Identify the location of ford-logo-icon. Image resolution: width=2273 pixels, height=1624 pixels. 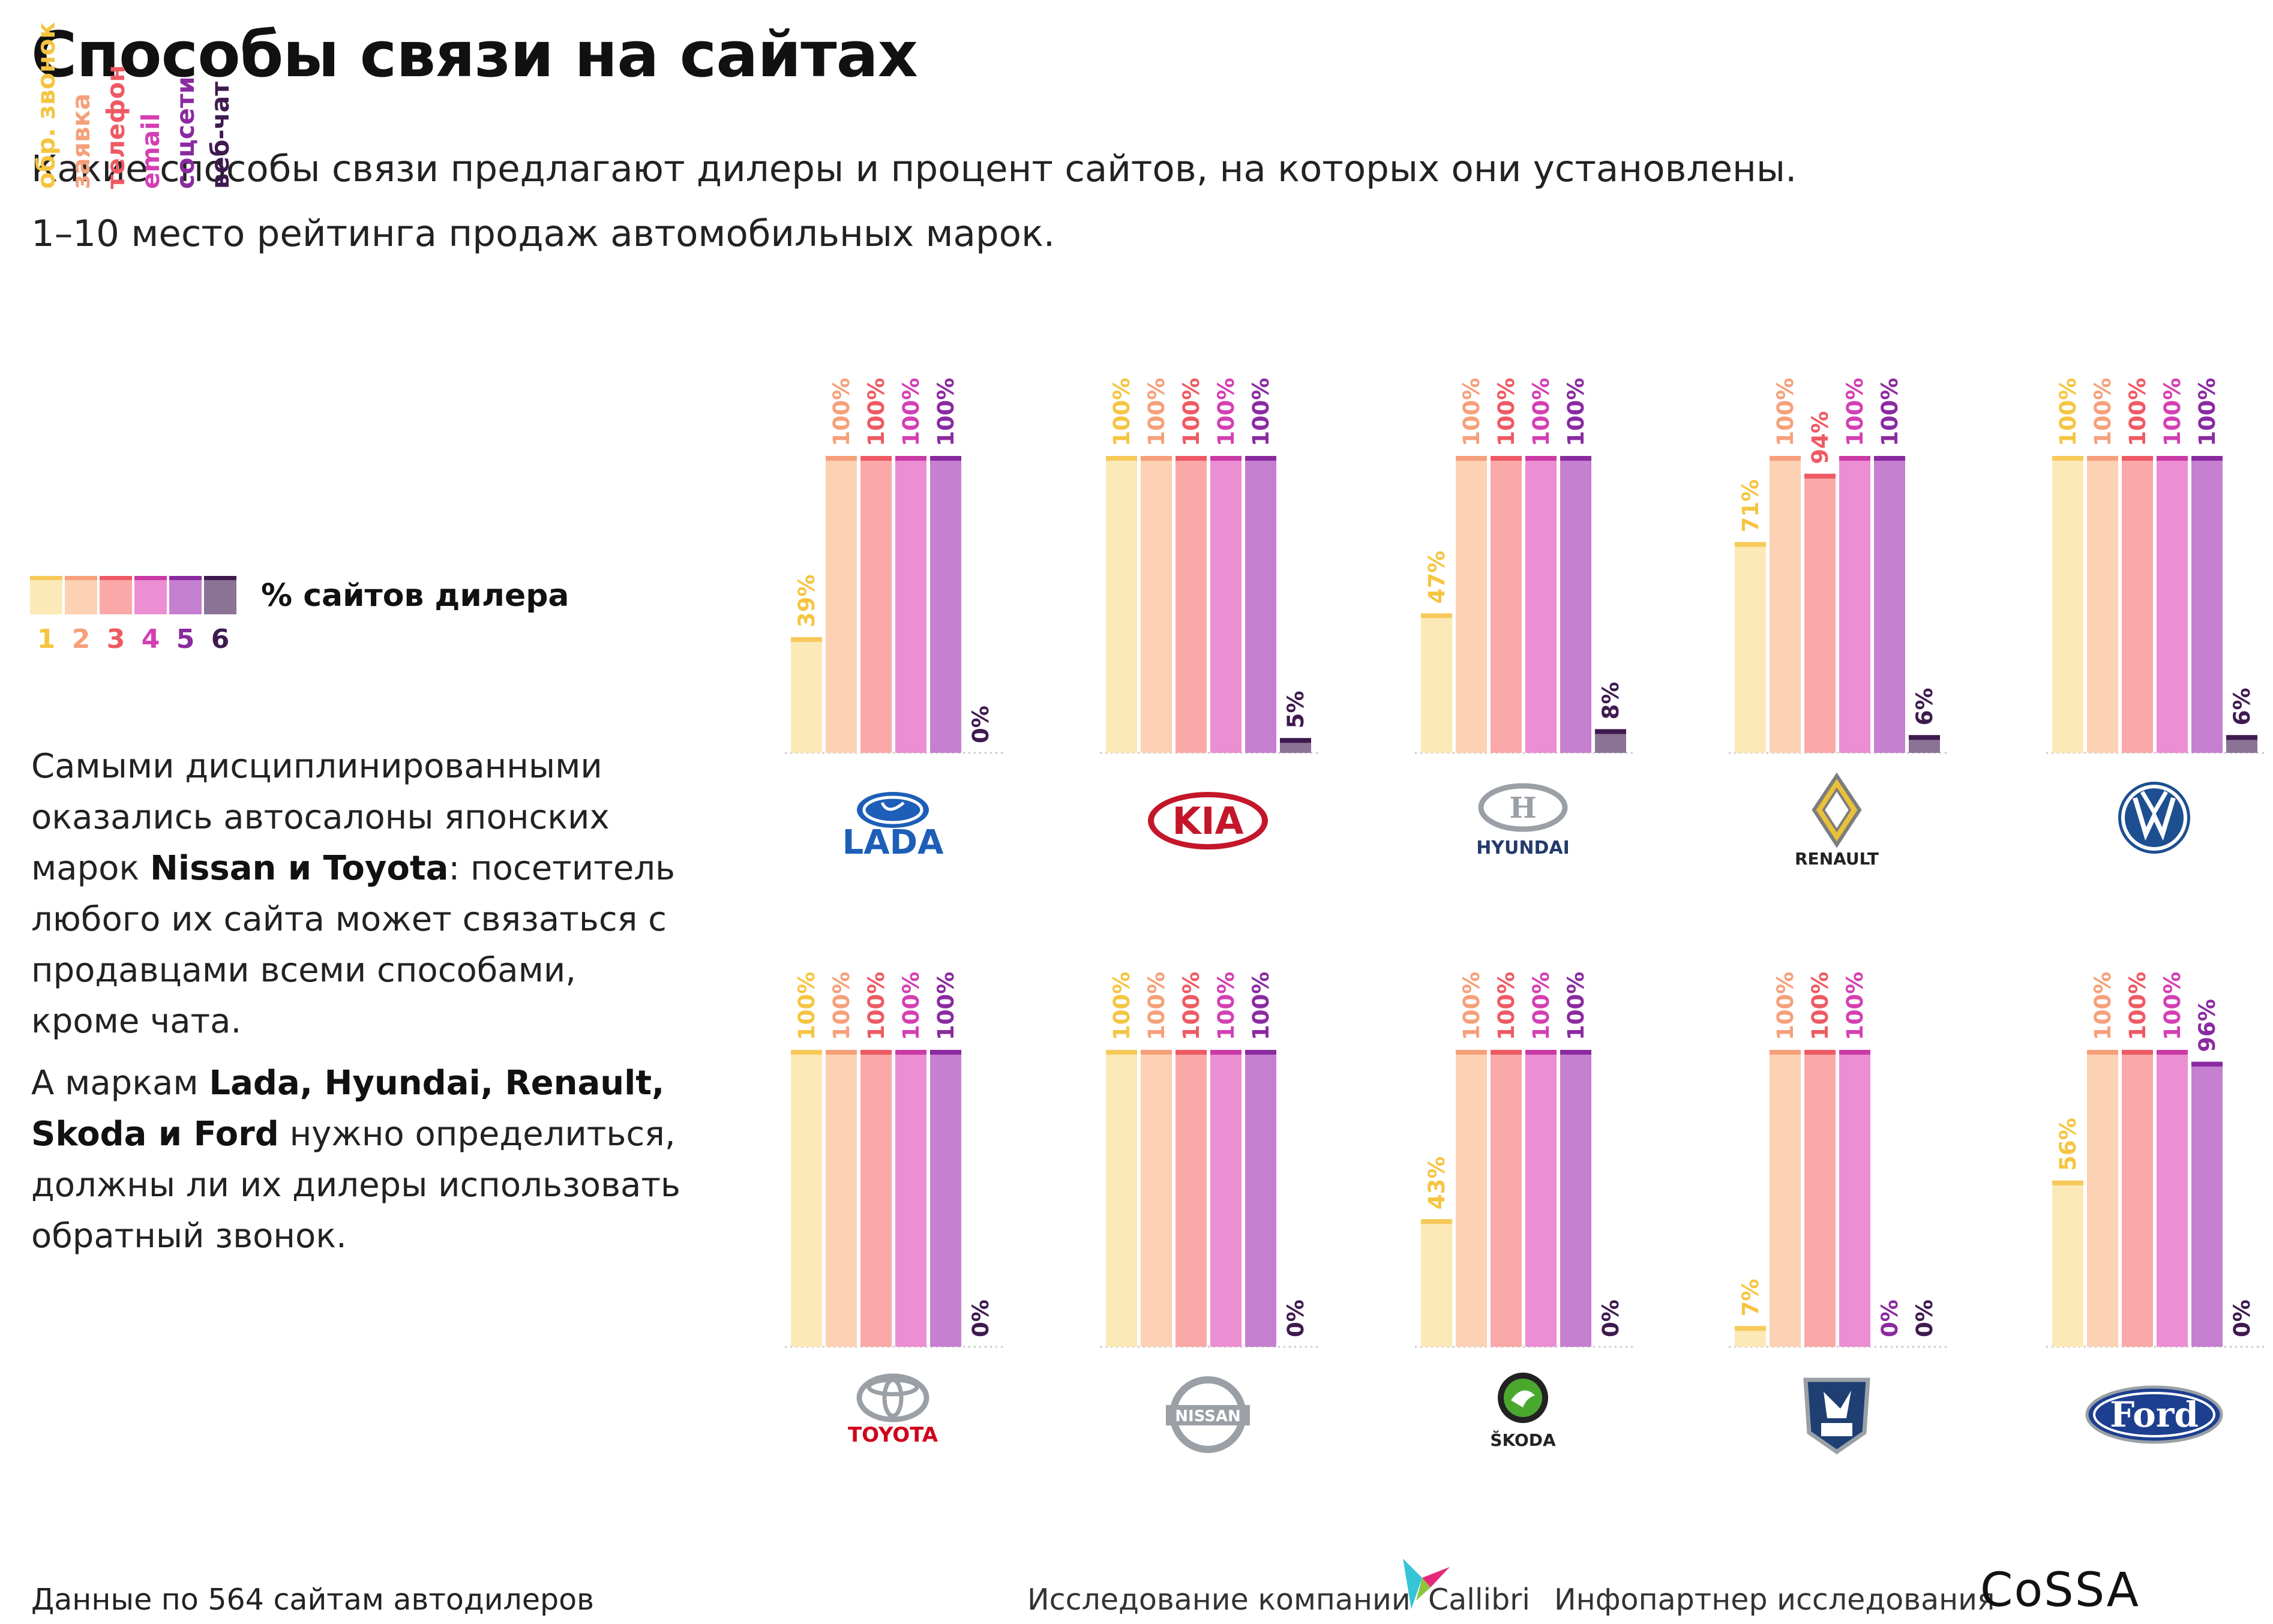
(2154, 1414).